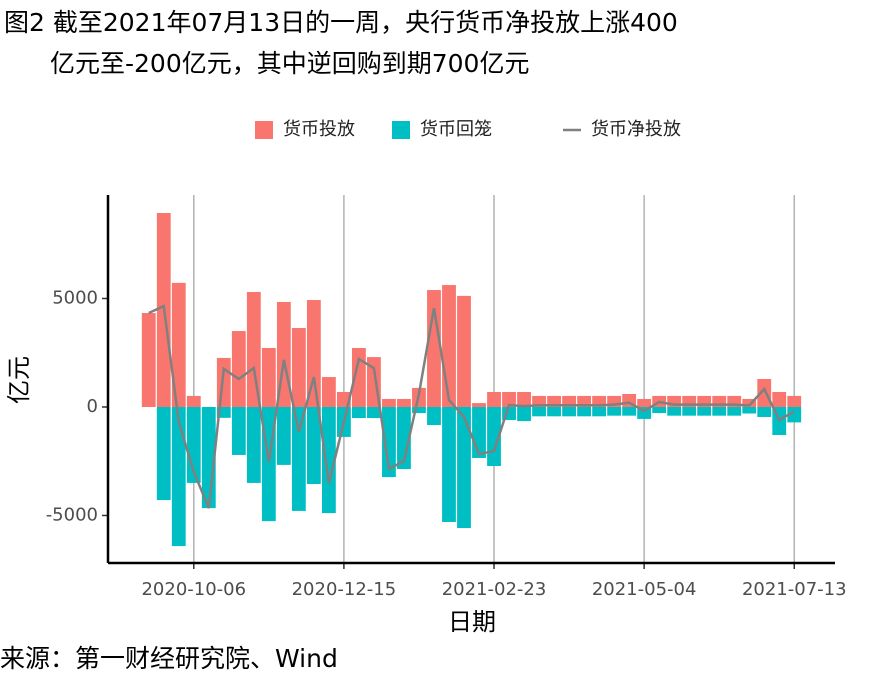 The image size is (885, 688). I want to click on x-tick-label: 2021-07-13, so click(794, 589).